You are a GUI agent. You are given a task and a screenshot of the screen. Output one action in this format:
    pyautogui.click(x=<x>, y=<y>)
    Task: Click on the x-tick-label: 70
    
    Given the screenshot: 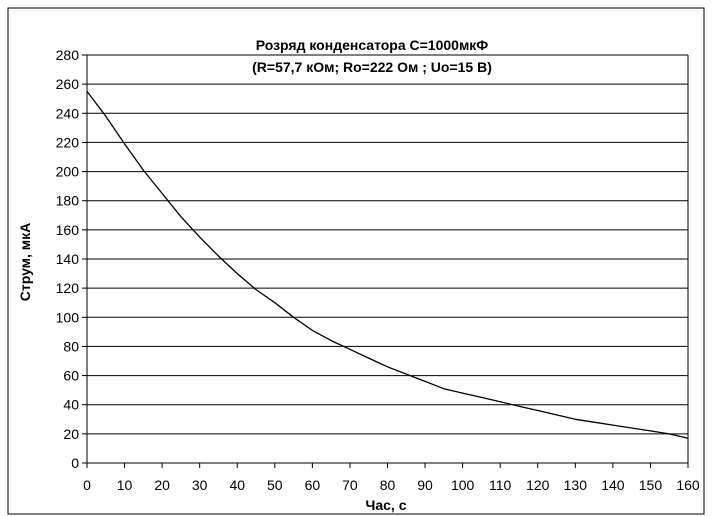 What is the action you would take?
    pyautogui.click(x=350, y=485)
    